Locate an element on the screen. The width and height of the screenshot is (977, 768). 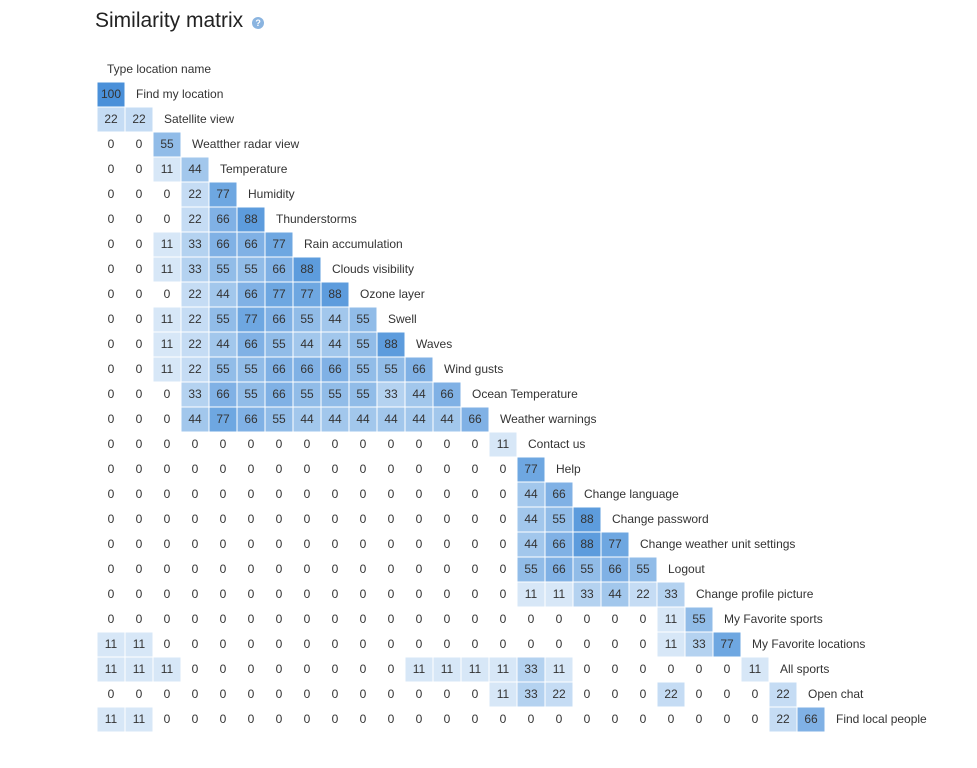
heatmap-cell-value: 11 is located at coordinates (167, 344).